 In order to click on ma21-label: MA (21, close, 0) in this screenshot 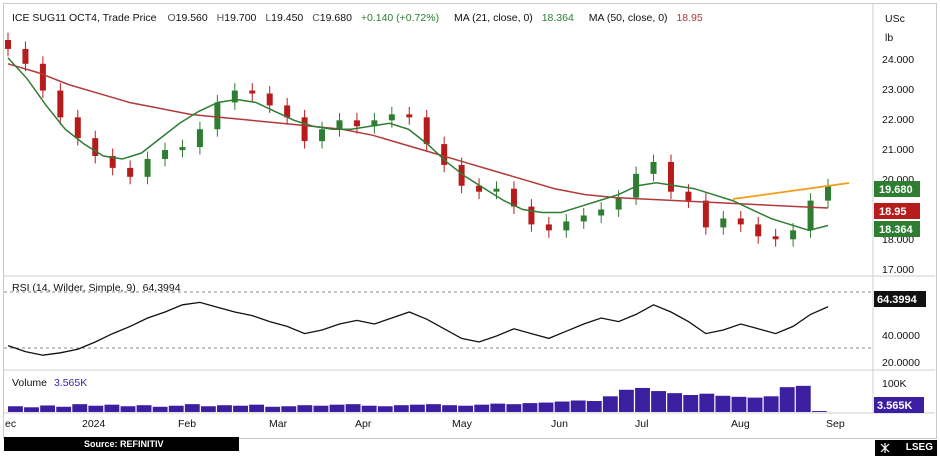, I will do `click(493, 18)`.